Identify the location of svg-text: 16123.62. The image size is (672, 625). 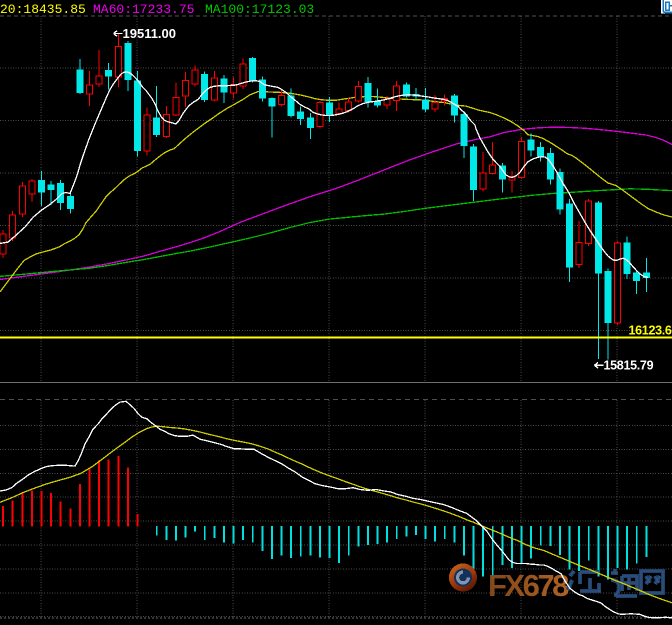
(650, 331).